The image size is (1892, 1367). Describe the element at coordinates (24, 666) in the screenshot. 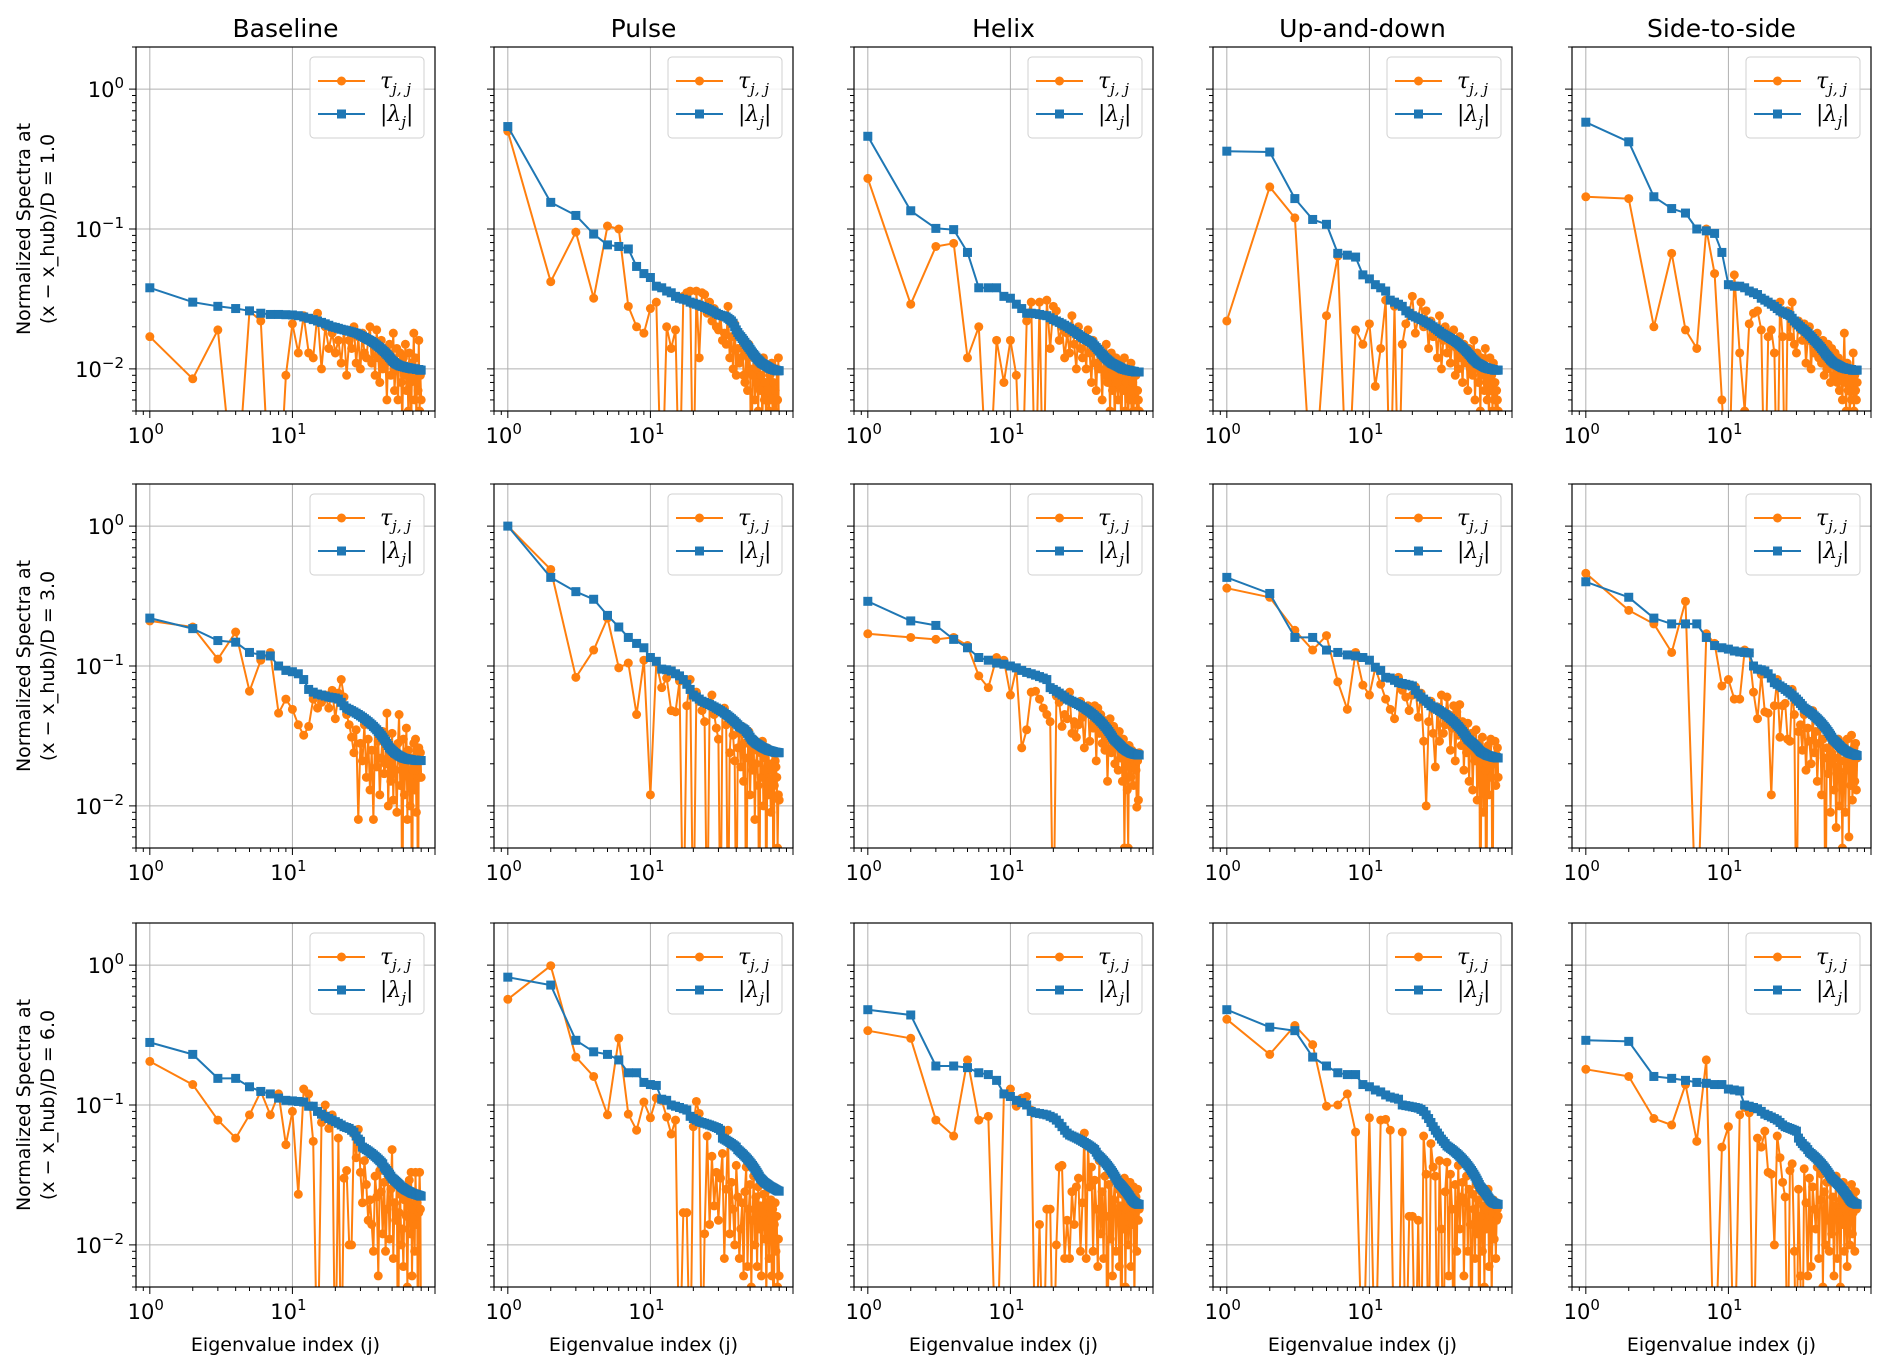

I see `y-axis-label-line1: Normalized Spectra at` at that location.